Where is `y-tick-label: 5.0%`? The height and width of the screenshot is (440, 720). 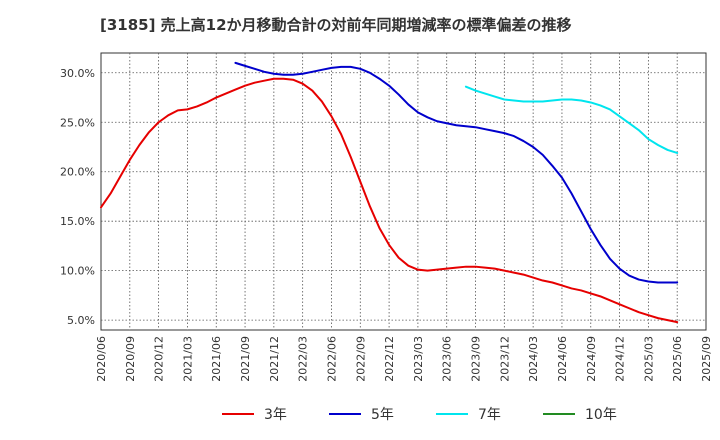 y-tick-label: 5.0% is located at coordinates (81, 320).